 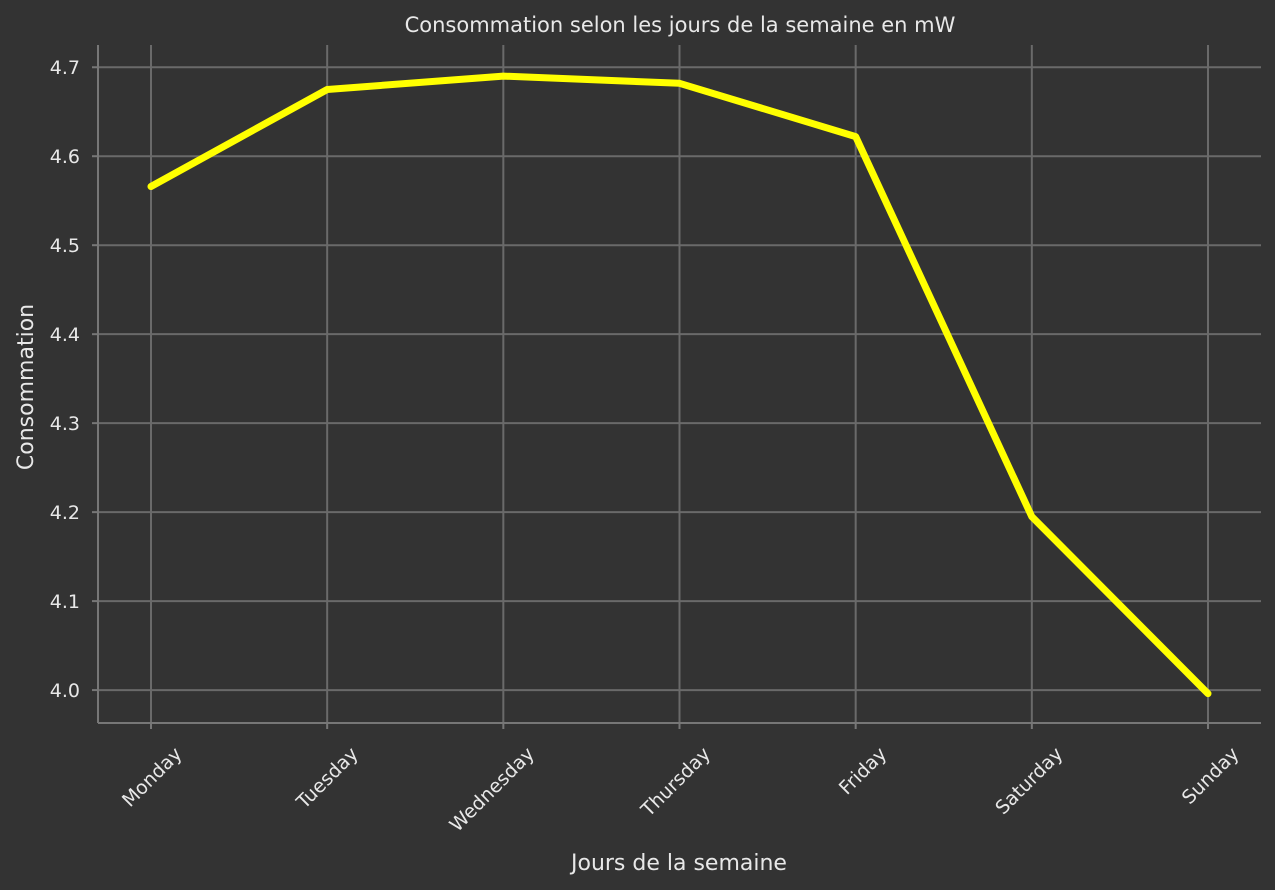 What do you see at coordinates (1029, 781) in the screenshot?
I see `x-tick-label: Saturday` at bounding box center [1029, 781].